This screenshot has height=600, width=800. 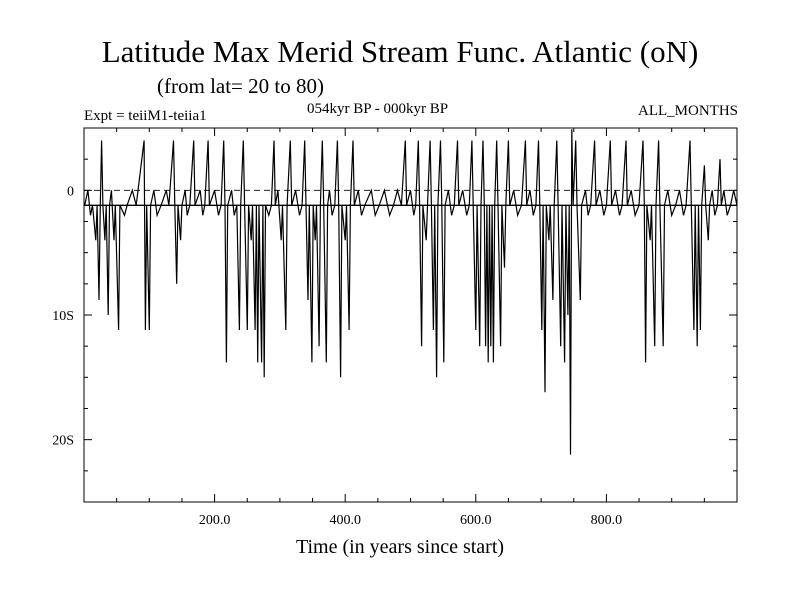 What do you see at coordinates (70, 191) in the screenshot?
I see `y-tick-label: 0` at bounding box center [70, 191].